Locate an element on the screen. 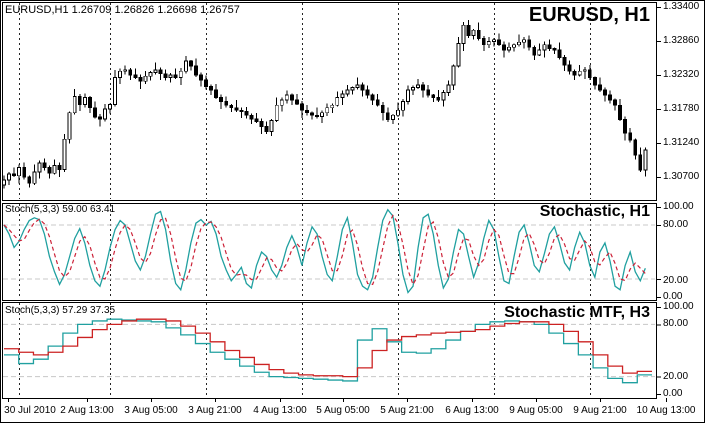 Image resolution: width=705 pixels, height=423 pixels. stoch-mtf-tick-label: 80.00 is located at coordinates (676, 323).